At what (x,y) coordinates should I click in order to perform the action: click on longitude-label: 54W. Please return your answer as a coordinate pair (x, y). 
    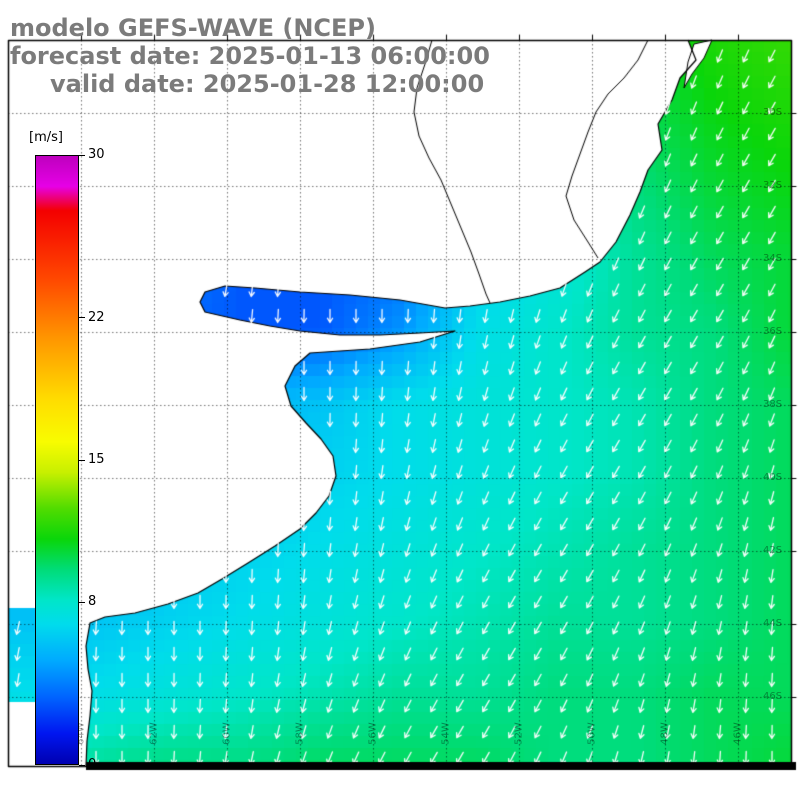
    Looking at the image, I should click on (446, 733).